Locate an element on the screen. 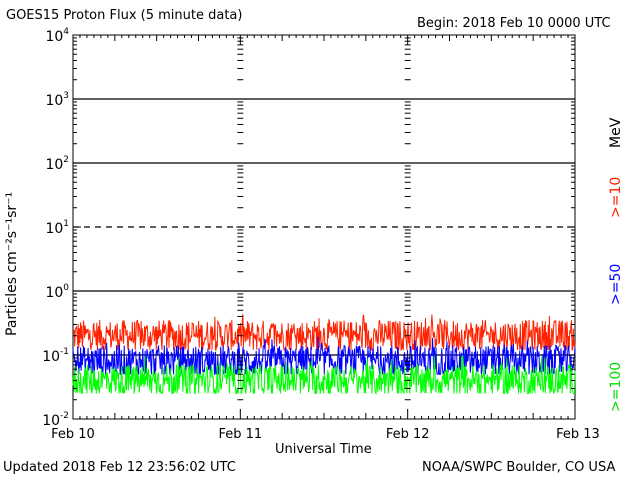 This screenshot has height=480, width=640. y-tick-label: 10⁴ is located at coordinates (57, 36).